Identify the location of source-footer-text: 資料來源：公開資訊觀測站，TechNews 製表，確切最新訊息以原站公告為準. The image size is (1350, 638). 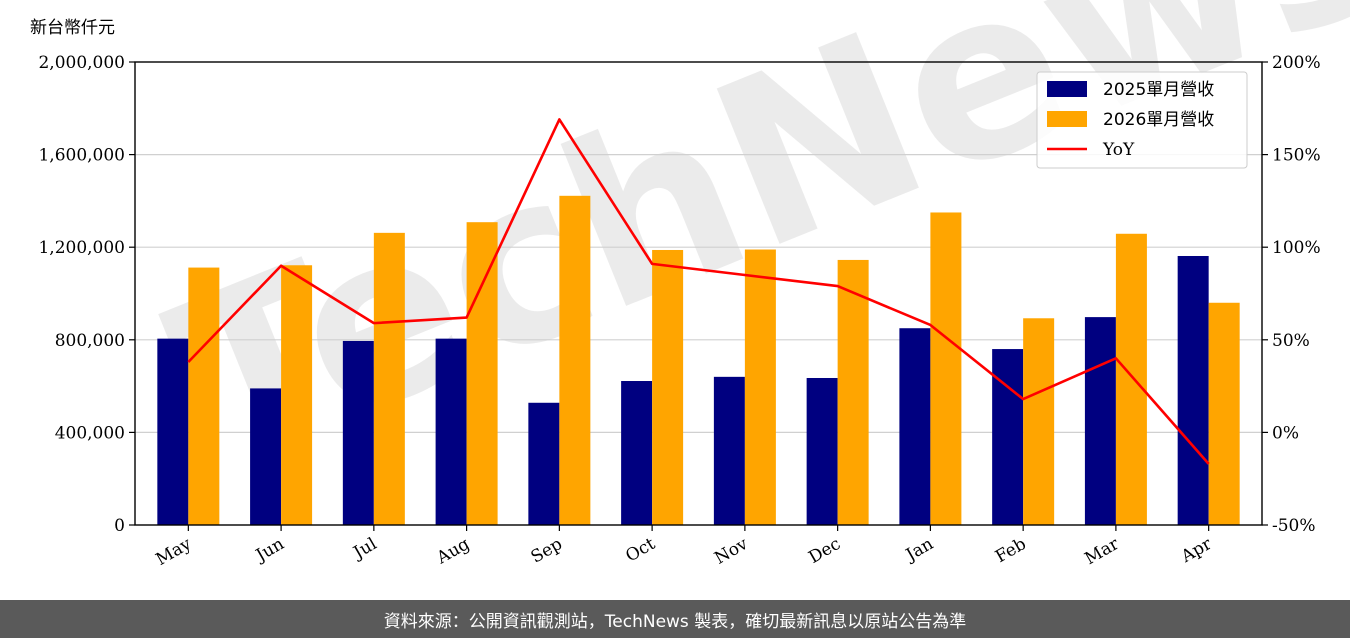
(675, 621).